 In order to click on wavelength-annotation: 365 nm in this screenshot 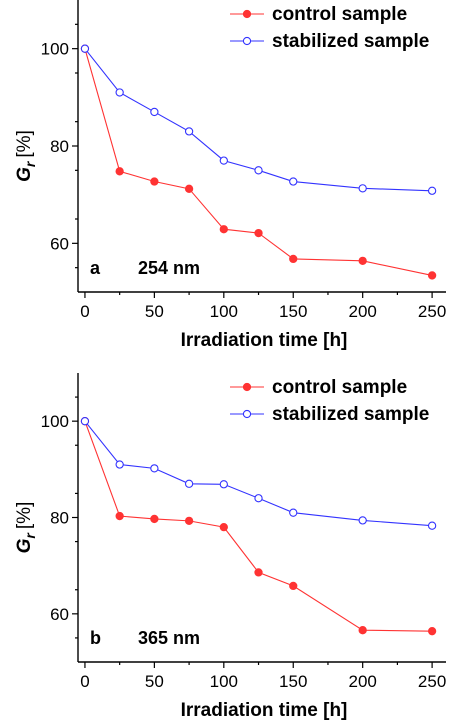, I will do `click(169, 638)`.